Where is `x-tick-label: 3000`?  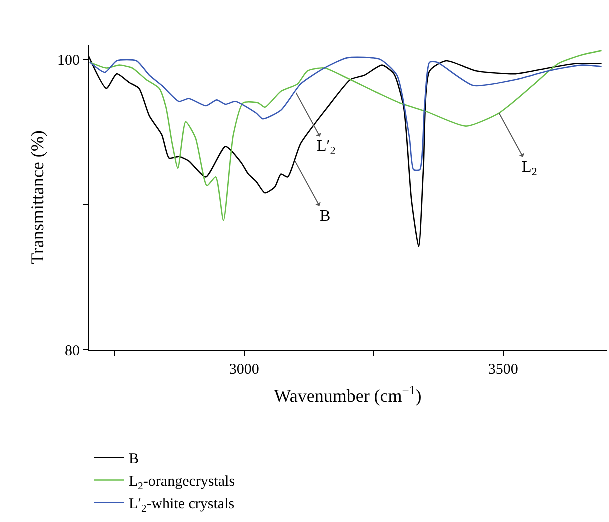
x-tick-label: 3000 is located at coordinates (244, 370).